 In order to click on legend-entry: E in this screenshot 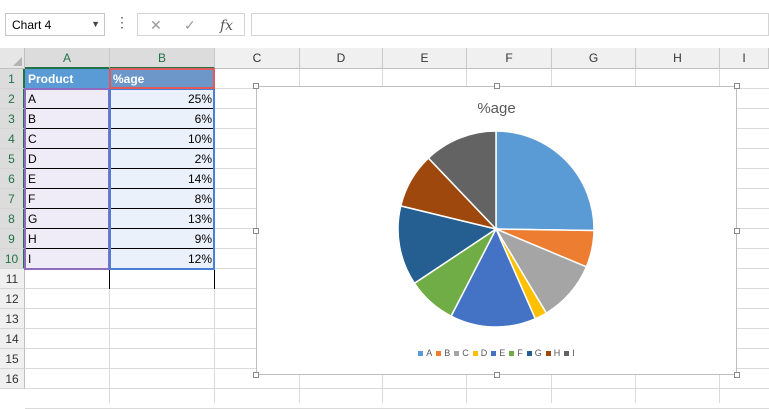, I will do `click(498, 353)`.